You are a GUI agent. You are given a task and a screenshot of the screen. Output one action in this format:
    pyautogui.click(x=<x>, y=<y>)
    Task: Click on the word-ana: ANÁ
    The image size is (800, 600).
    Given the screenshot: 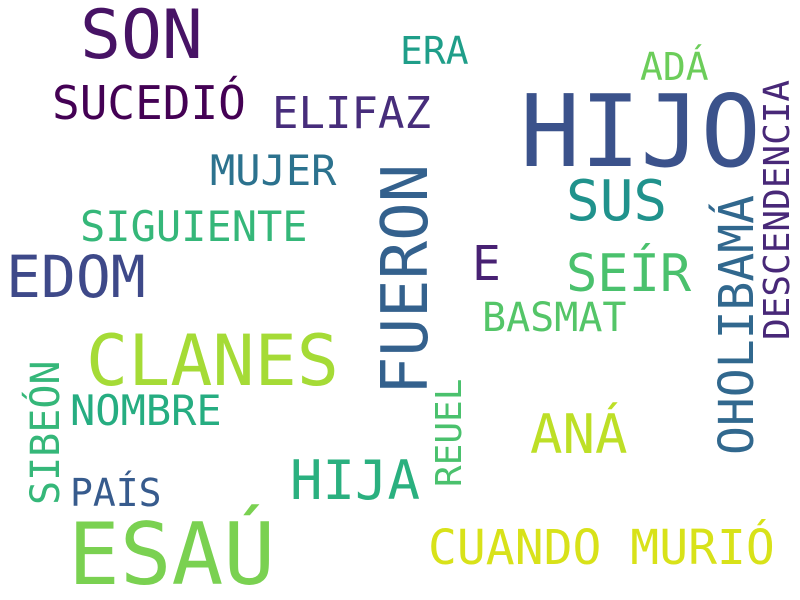 What is the action you would take?
    pyautogui.click(x=579, y=434)
    